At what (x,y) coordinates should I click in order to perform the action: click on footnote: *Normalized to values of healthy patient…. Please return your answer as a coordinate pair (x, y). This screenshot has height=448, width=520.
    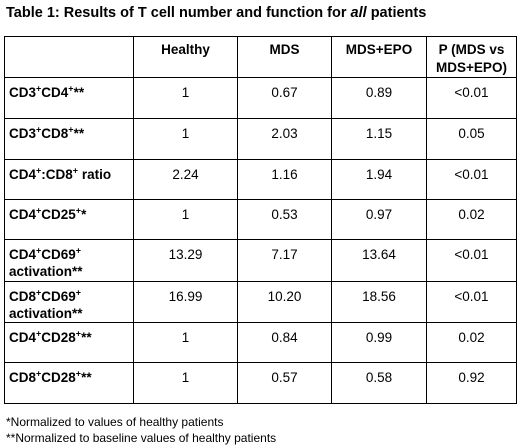
    Looking at the image, I should click on (115, 422).